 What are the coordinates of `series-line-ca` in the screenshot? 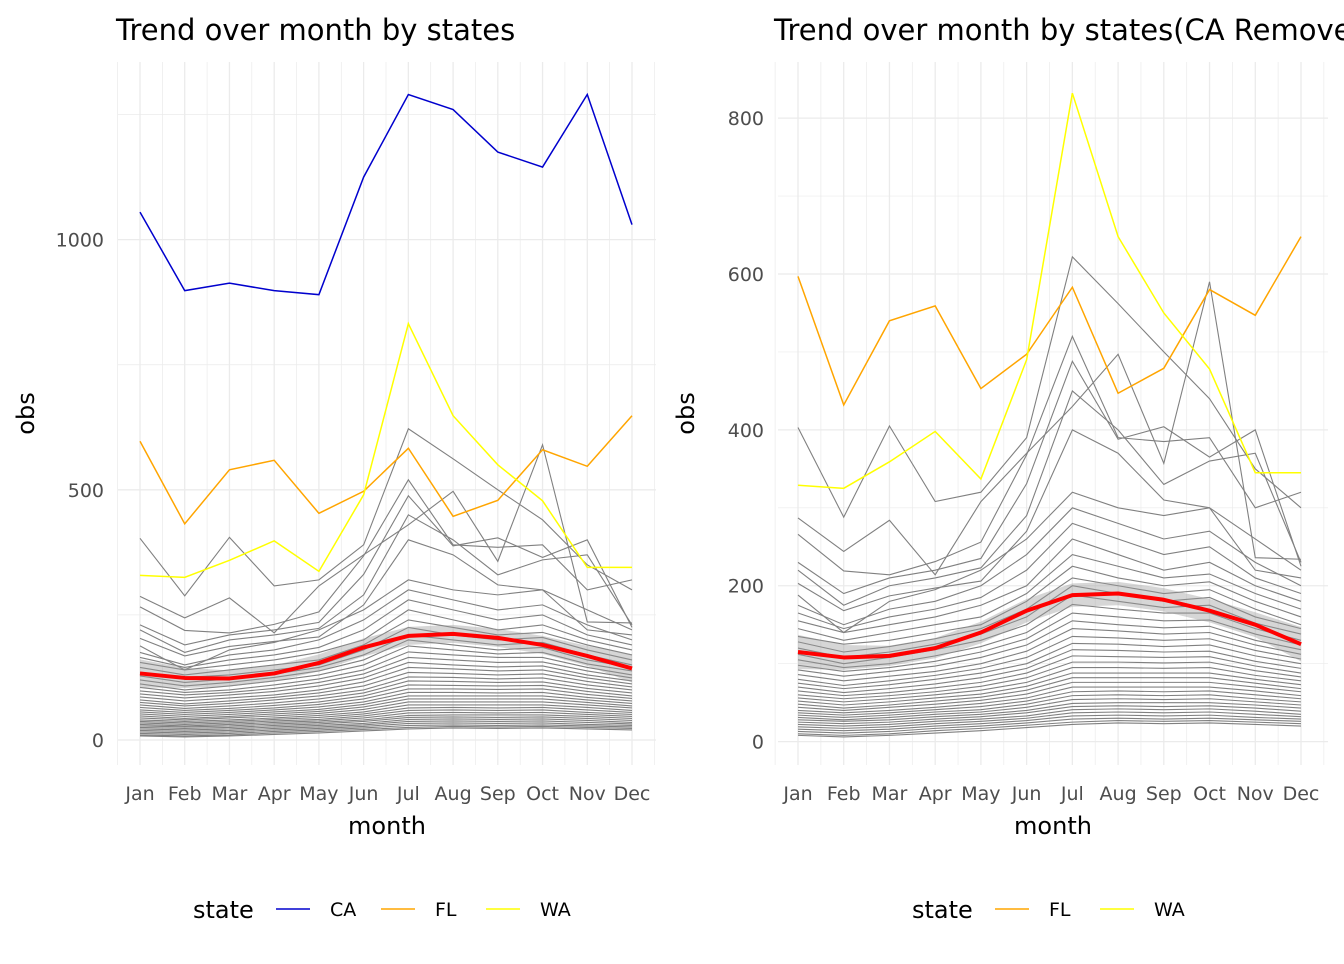 It's located at (386, 194).